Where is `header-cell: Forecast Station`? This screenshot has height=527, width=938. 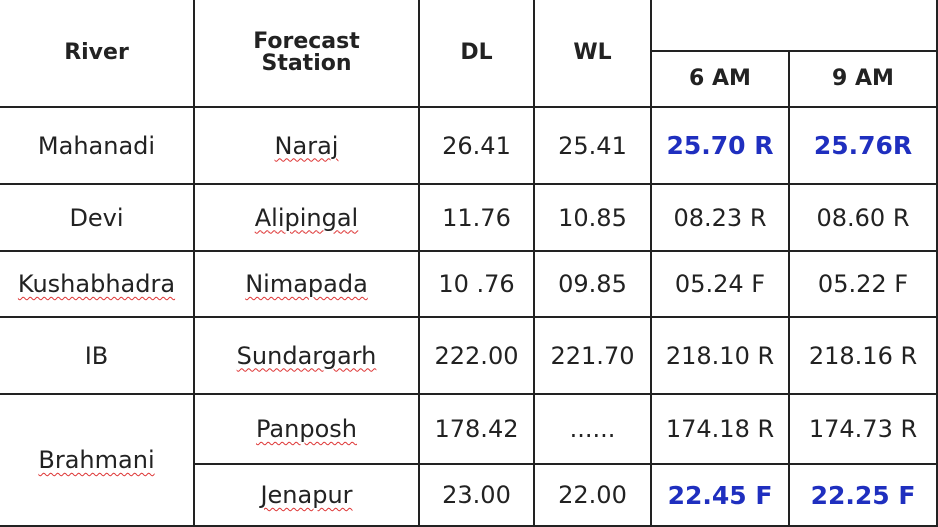 header-cell: Forecast Station is located at coordinates (307, 54).